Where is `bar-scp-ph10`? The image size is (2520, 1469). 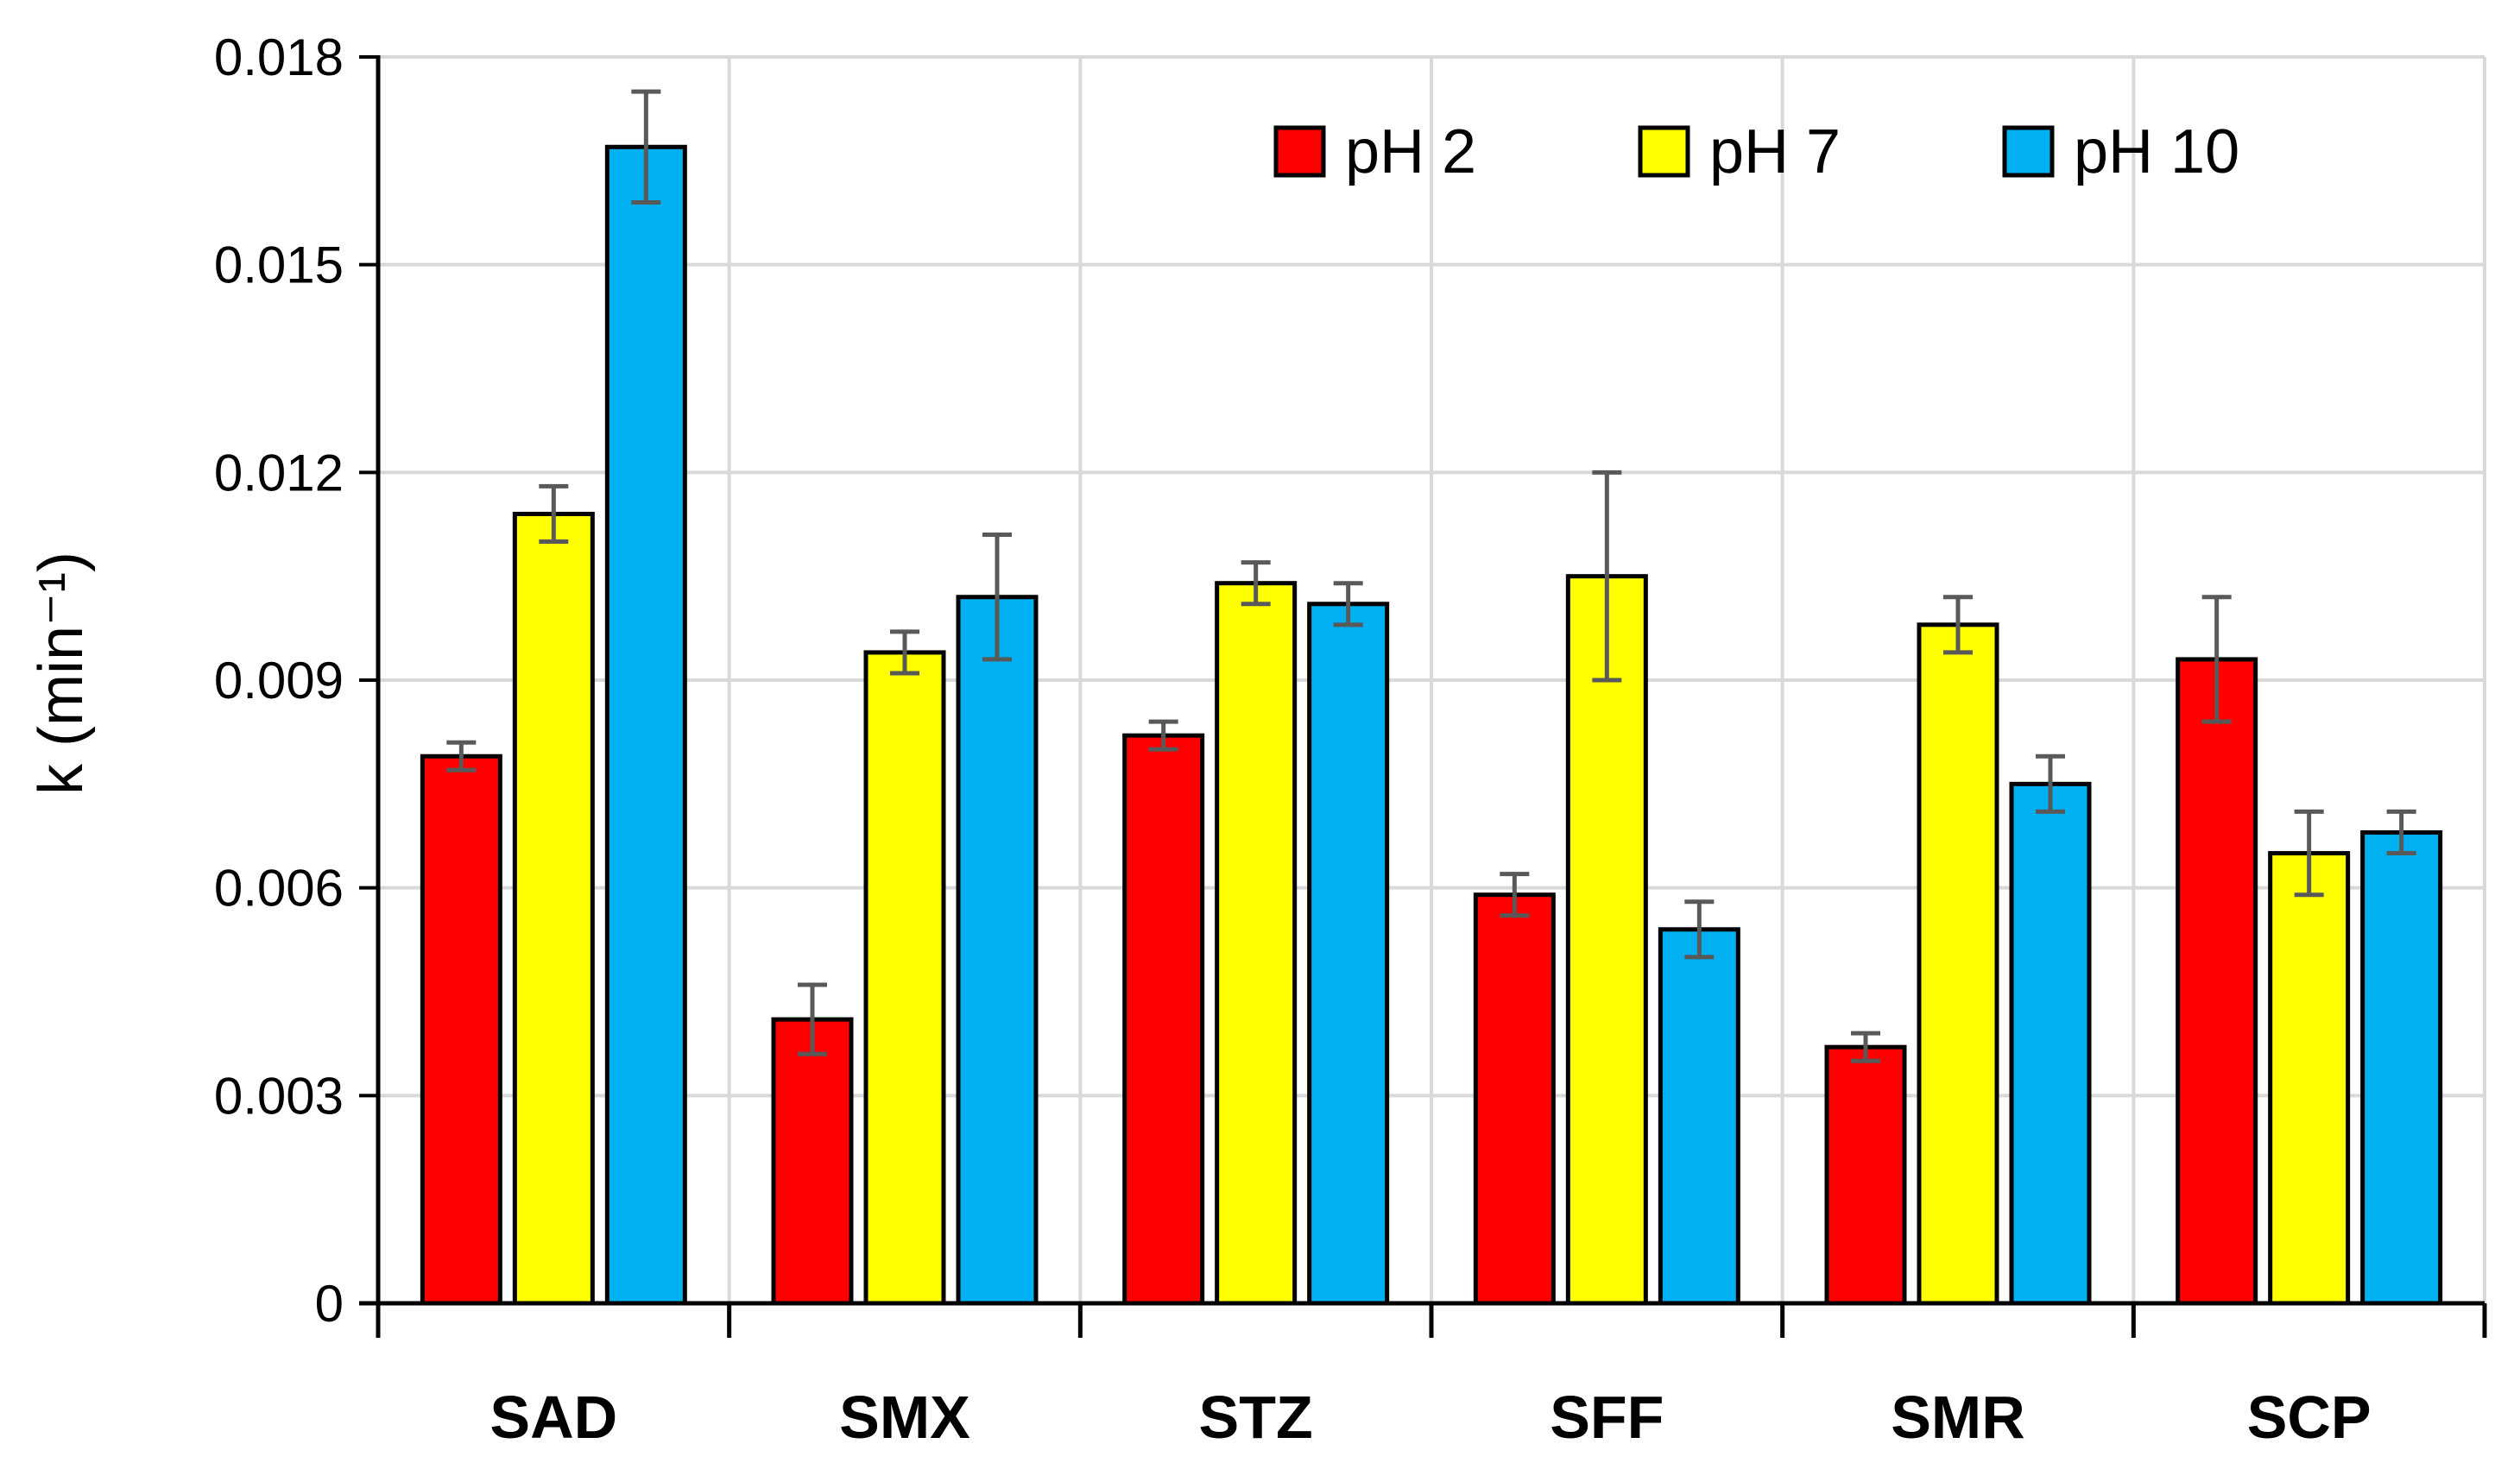
bar-scp-ph10 is located at coordinates (2401, 1067).